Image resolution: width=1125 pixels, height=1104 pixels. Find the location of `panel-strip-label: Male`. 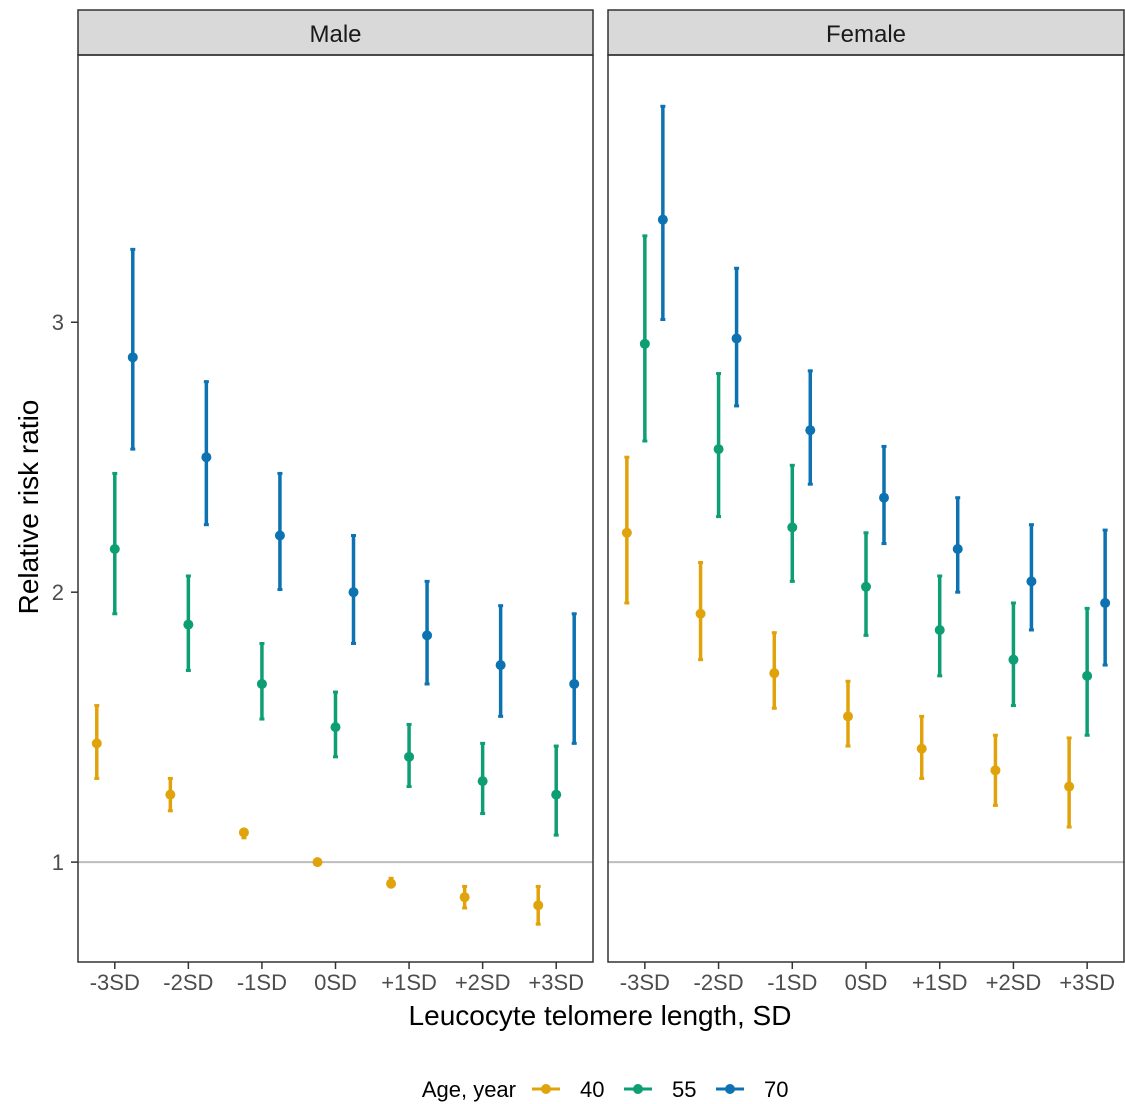

panel-strip-label: Male is located at coordinates (335, 34).